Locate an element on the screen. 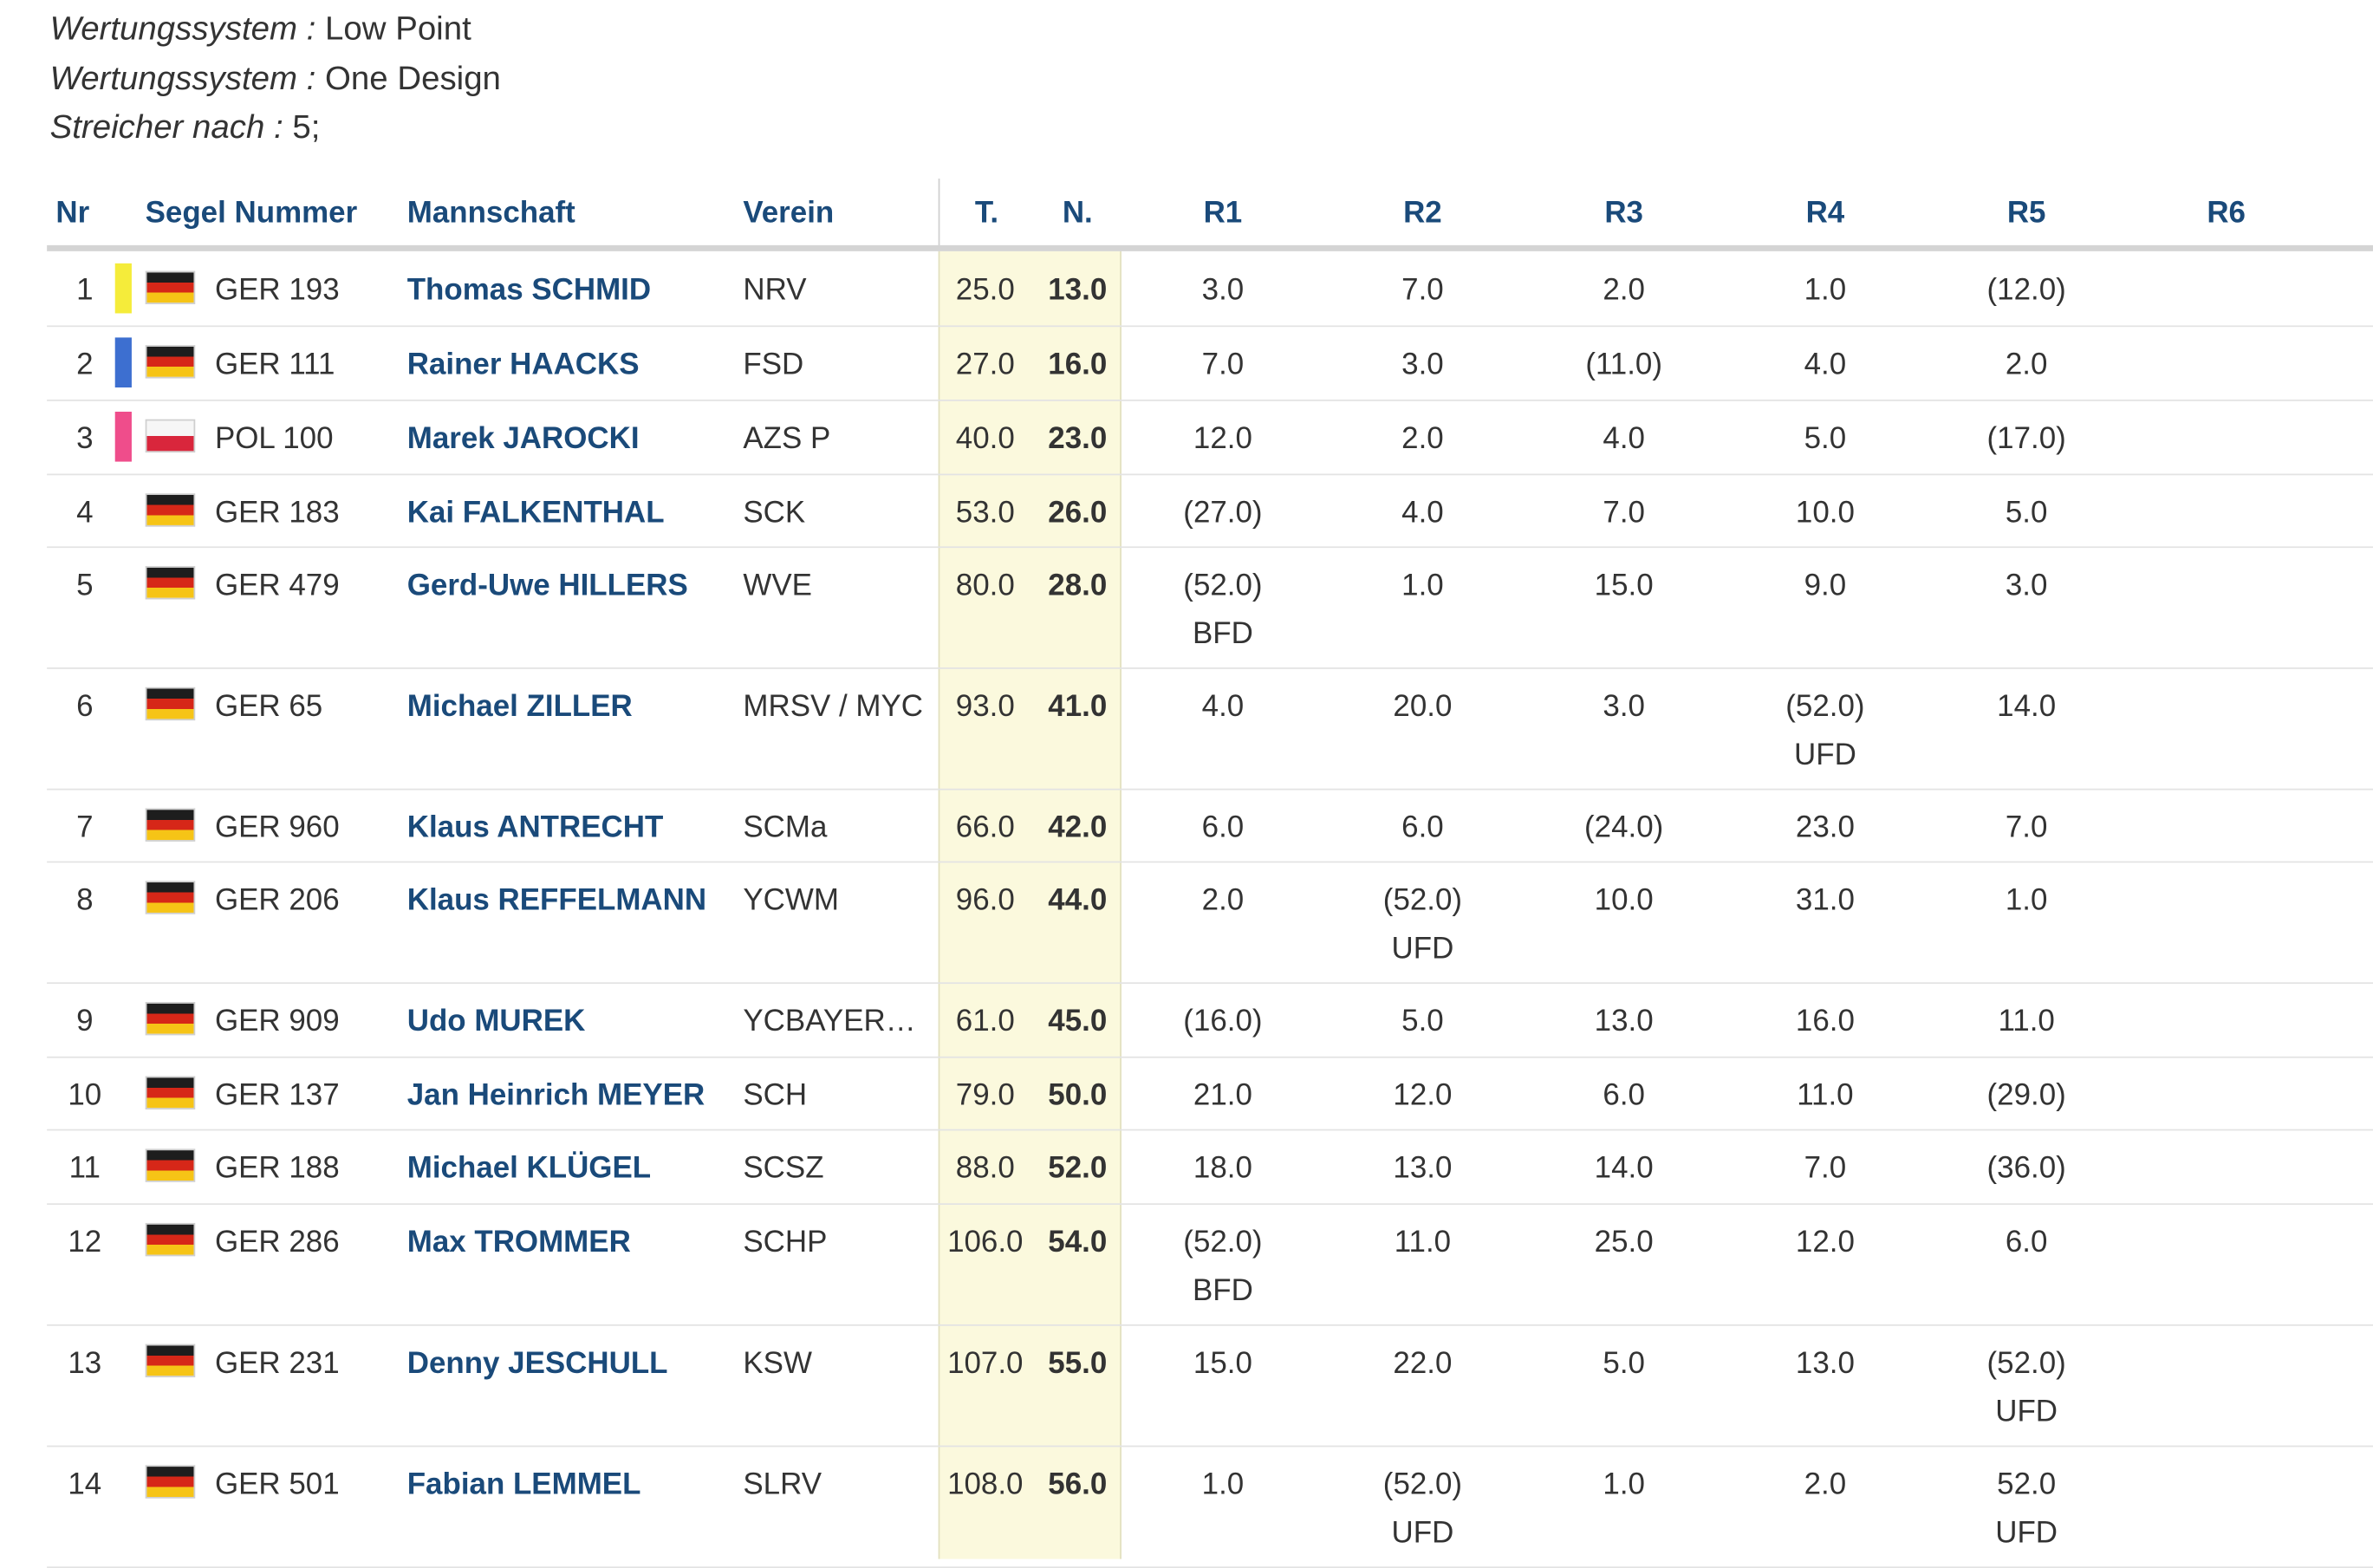 This screenshot has height=1568, width=2373. race-score: (52.0) is located at coordinates (1223, 585).